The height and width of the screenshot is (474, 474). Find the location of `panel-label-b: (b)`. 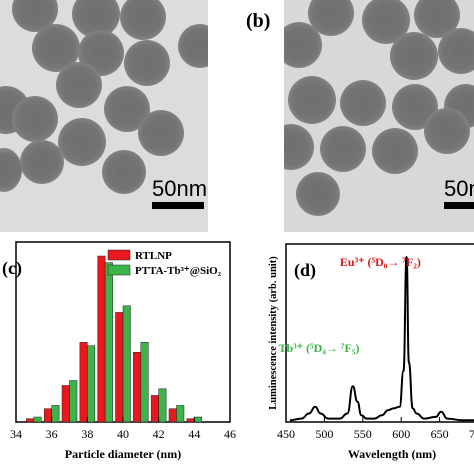

panel-label-b: (b) is located at coordinates (258, 21).